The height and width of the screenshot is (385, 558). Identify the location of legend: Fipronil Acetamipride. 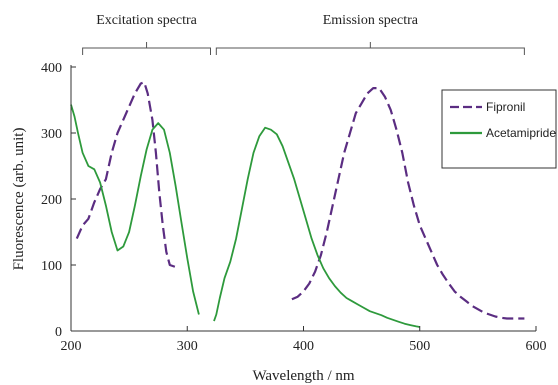
(499, 129).